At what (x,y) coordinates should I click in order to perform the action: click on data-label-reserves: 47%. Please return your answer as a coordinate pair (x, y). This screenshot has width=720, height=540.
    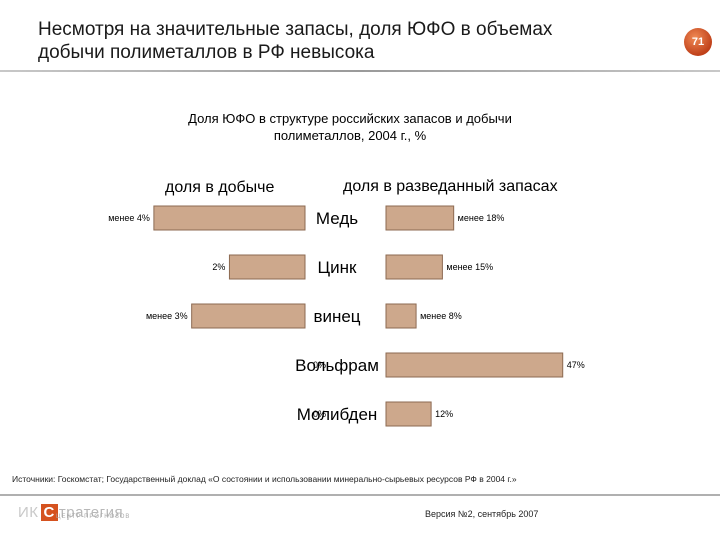
    Looking at the image, I should click on (576, 365).